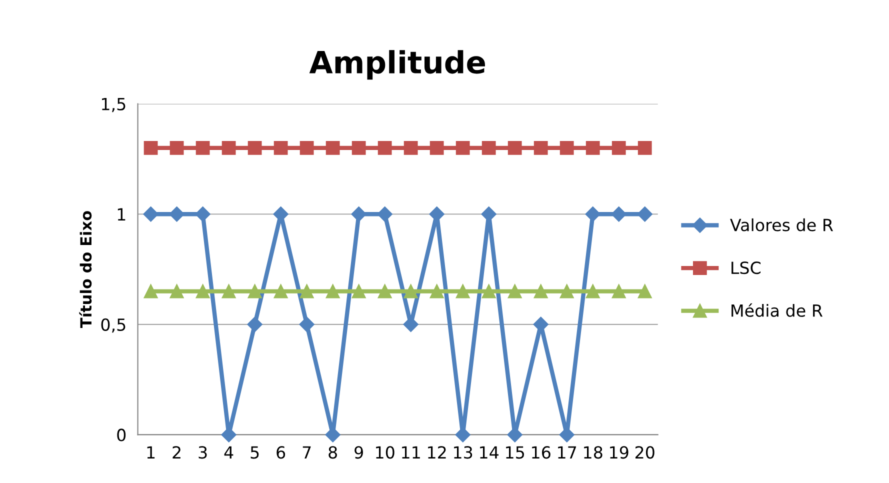 This screenshot has width=889, height=483. What do you see at coordinates (281, 452) in the screenshot?
I see `x-tick-label: 6` at bounding box center [281, 452].